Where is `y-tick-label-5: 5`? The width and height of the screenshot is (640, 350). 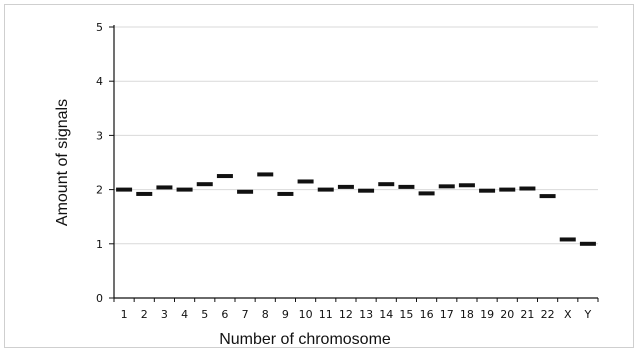
y-tick-label-5: 5 is located at coordinates (99, 27).